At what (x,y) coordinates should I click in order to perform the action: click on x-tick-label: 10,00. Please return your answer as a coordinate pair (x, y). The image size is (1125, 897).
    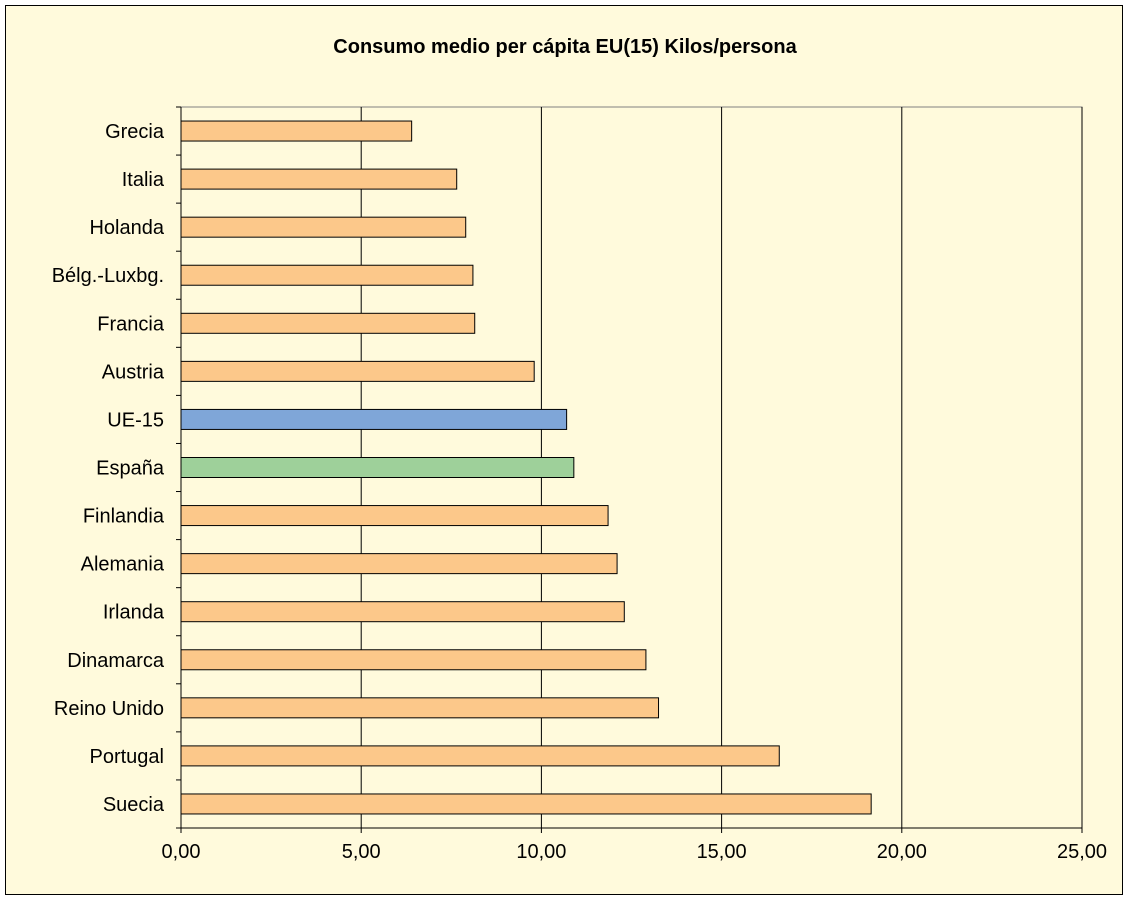
    Looking at the image, I should click on (541, 852).